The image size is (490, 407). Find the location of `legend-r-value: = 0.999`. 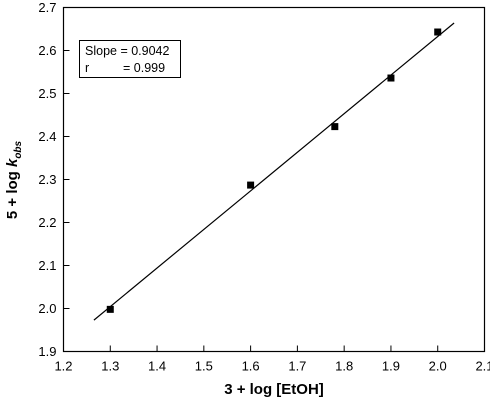

legend-r-value: = 0.999 is located at coordinates (144, 68).